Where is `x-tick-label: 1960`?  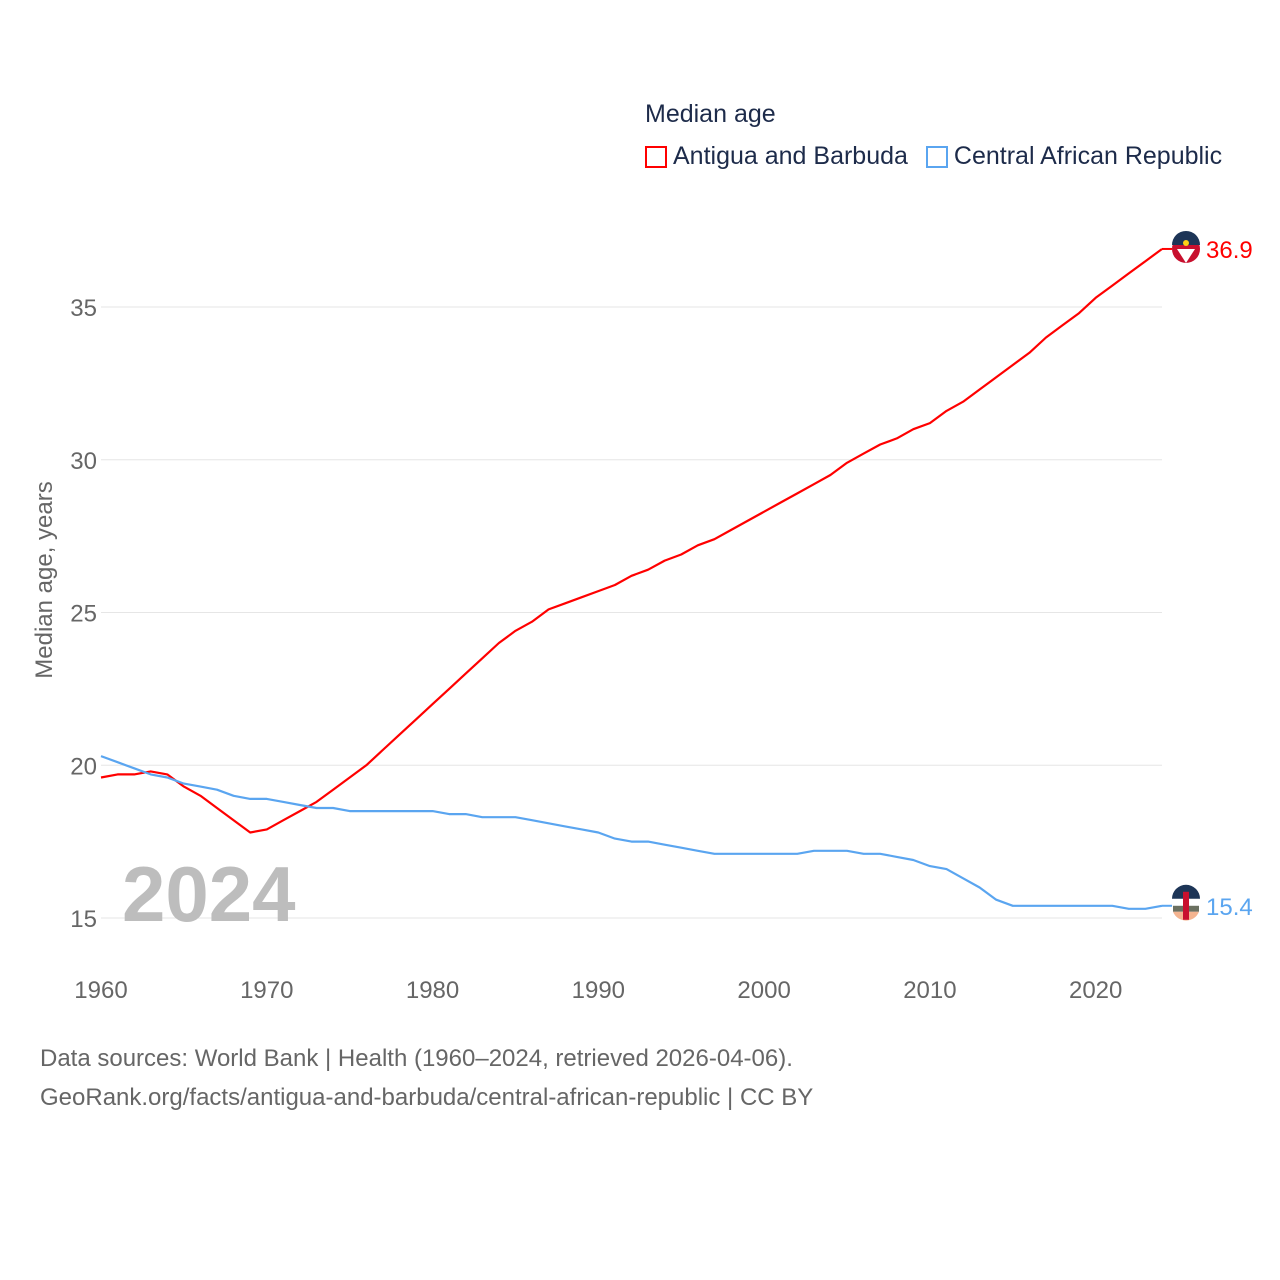
x-tick-label: 1960 is located at coordinates (100, 990).